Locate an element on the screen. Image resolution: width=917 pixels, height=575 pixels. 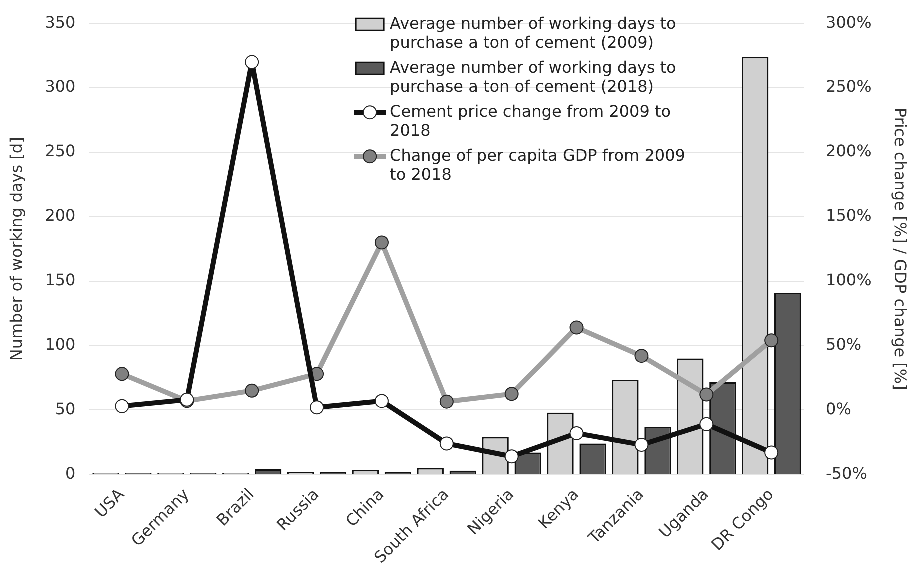
y-tick-label: 100 is located at coordinates (60, 344).